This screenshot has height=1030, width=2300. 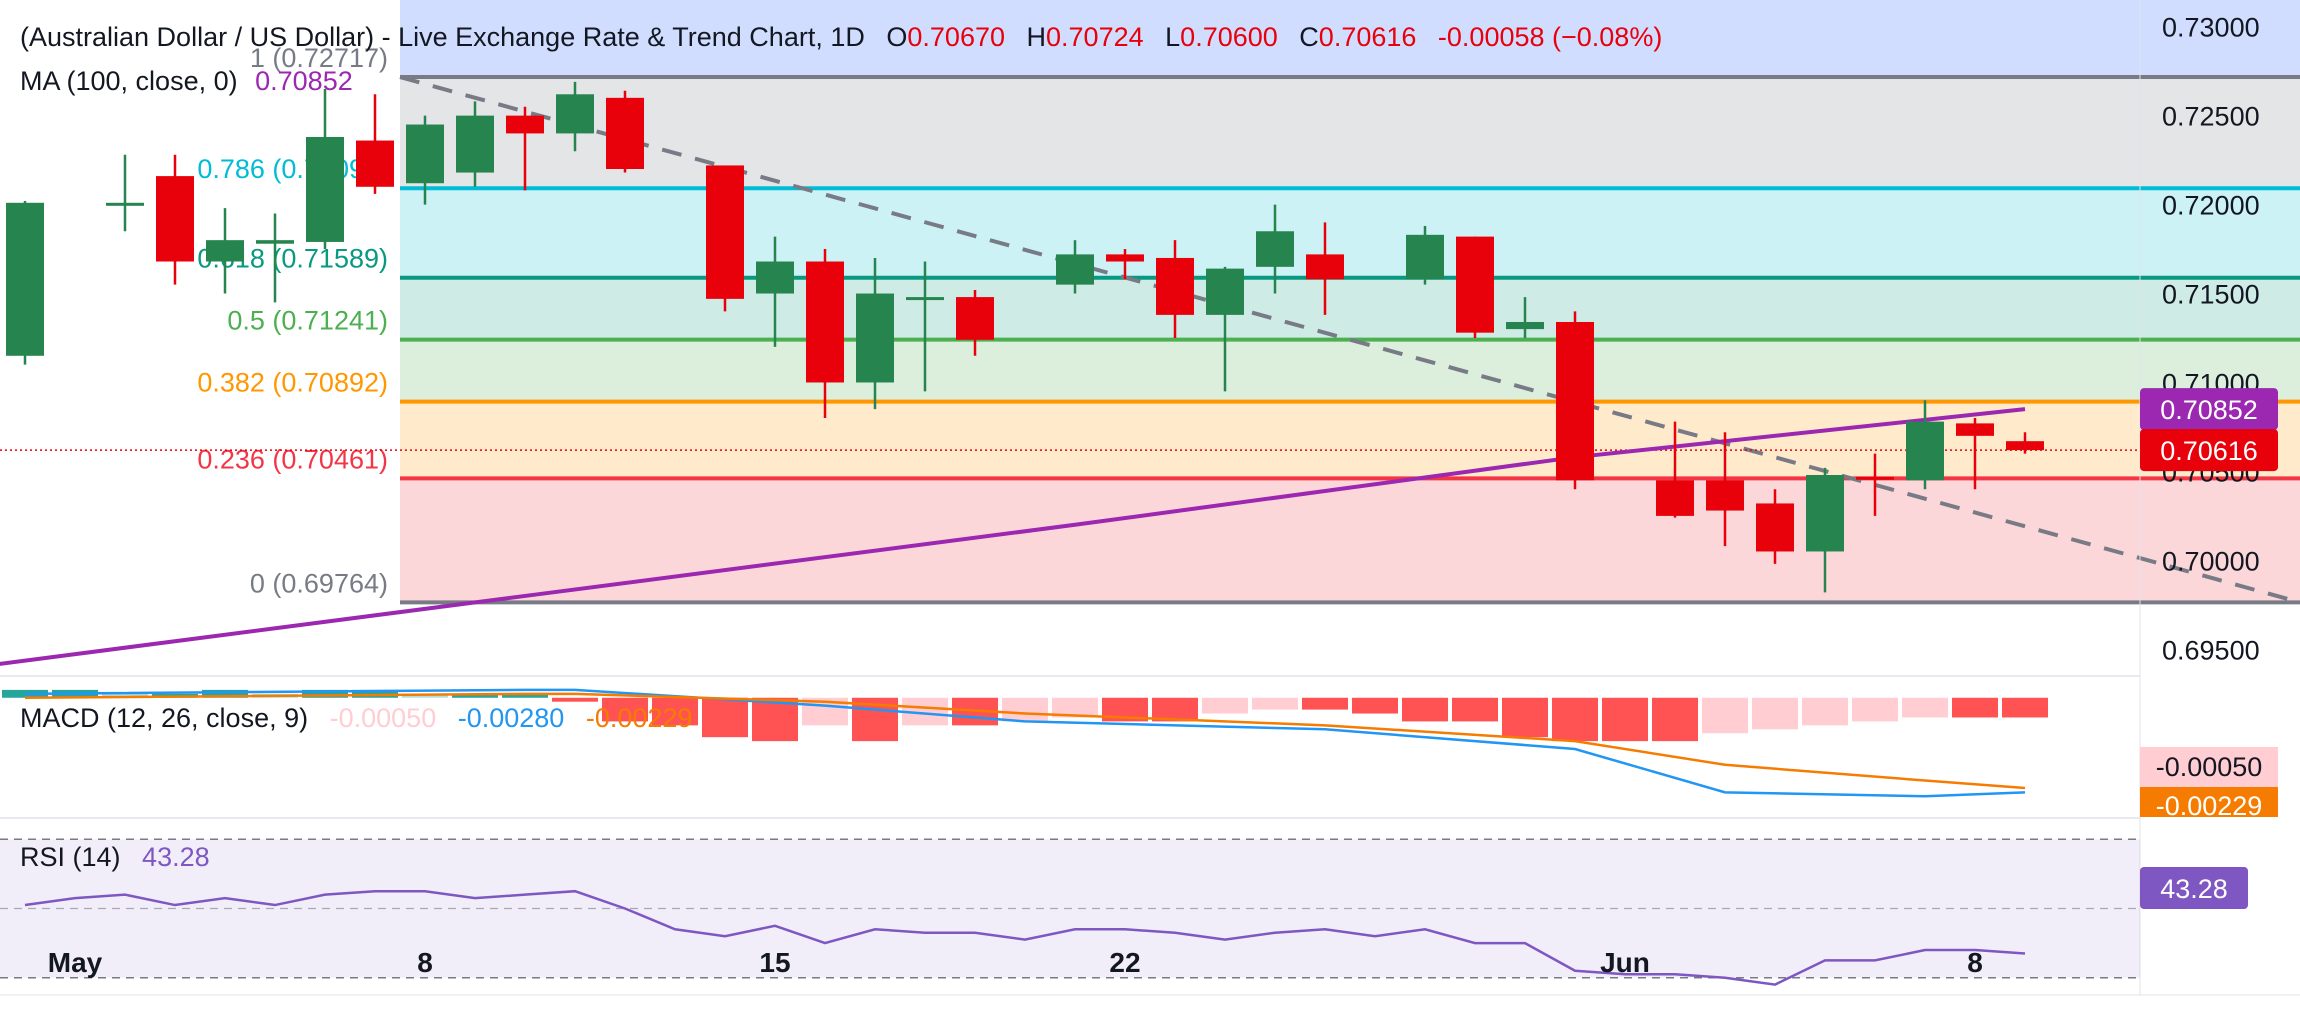 I want to click on fib-level-label: 0.236 (0.70461), so click(x=292, y=459).